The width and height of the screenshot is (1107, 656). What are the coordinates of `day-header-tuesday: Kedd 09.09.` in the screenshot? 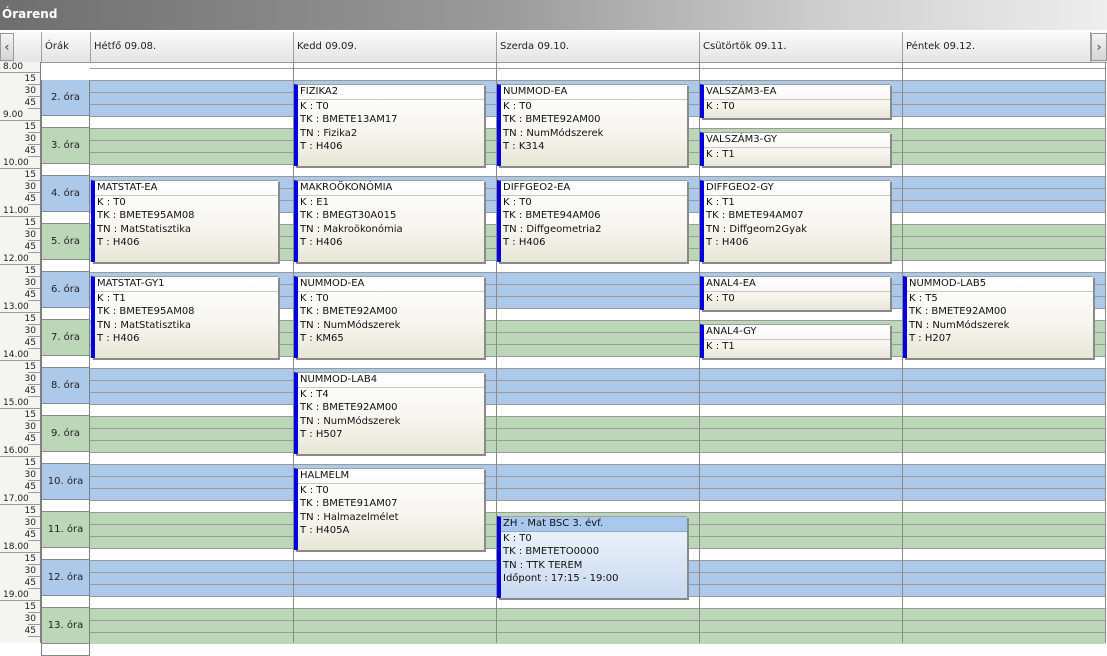 It's located at (394, 47).